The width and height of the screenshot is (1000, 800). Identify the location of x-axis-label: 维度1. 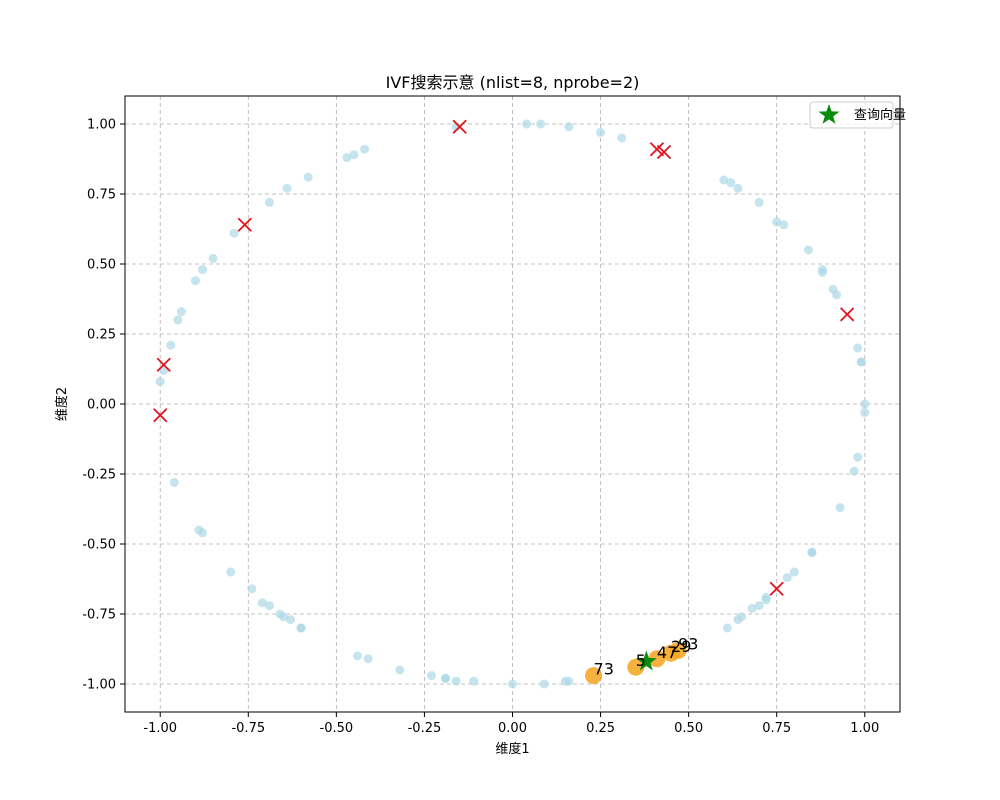
(512, 749).